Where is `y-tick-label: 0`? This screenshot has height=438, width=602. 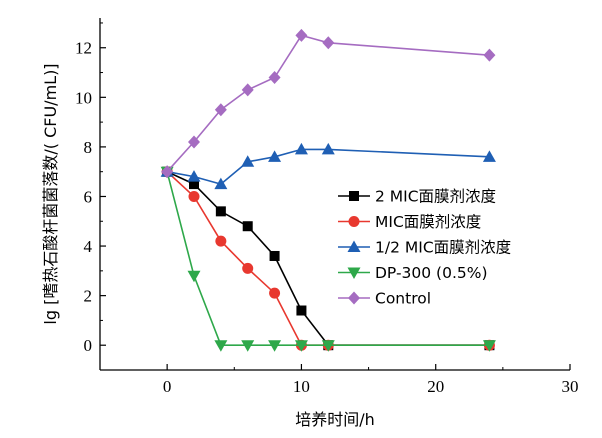 y-tick-label: 0 is located at coordinates (88, 345).